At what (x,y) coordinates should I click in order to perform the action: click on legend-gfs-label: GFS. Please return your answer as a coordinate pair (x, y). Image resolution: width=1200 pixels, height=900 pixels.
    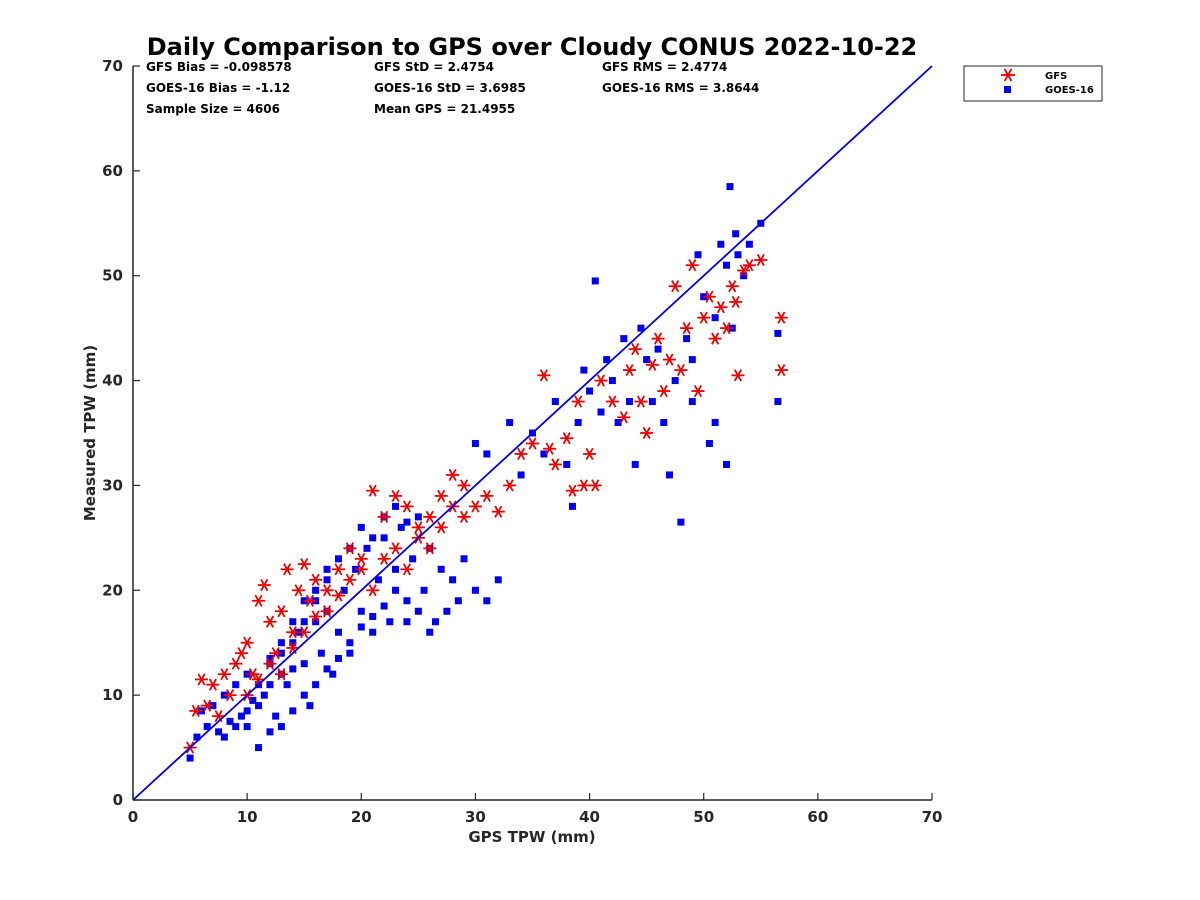
    Looking at the image, I should click on (1056, 76).